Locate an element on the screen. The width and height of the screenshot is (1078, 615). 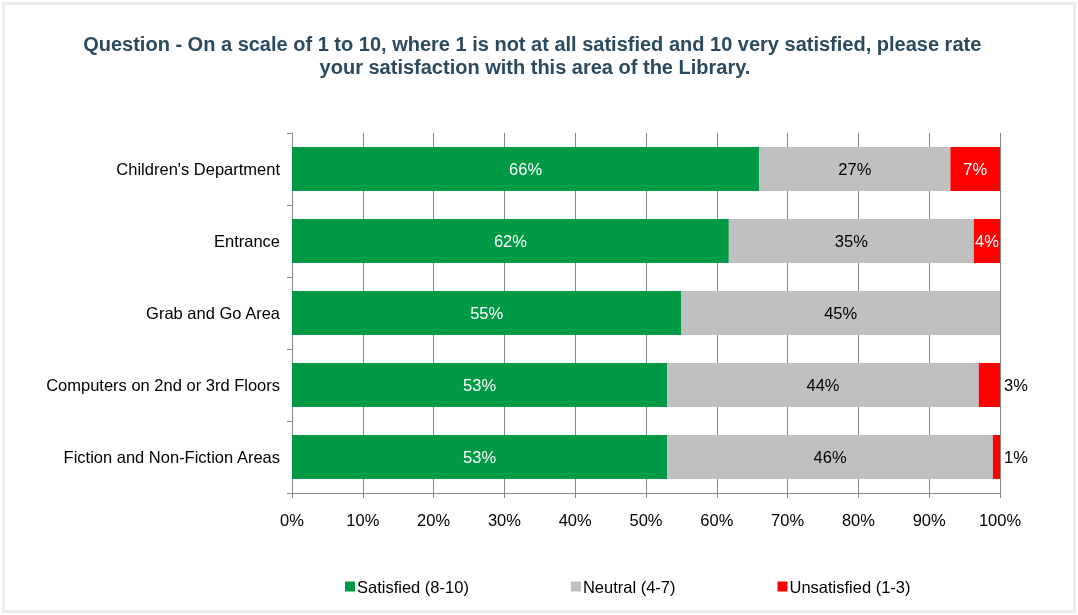
data-label: 35% is located at coordinates (851, 241).